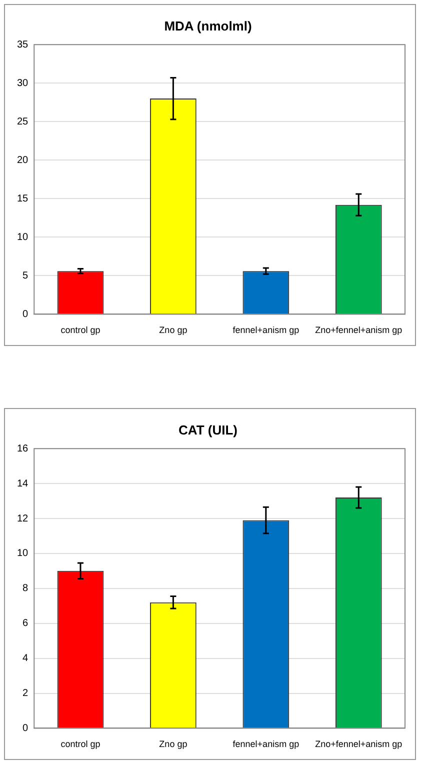 The height and width of the screenshot is (764, 424). What do you see at coordinates (25, 624) in the screenshot?
I see `y-tick-label: 6` at bounding box center [25, 624].